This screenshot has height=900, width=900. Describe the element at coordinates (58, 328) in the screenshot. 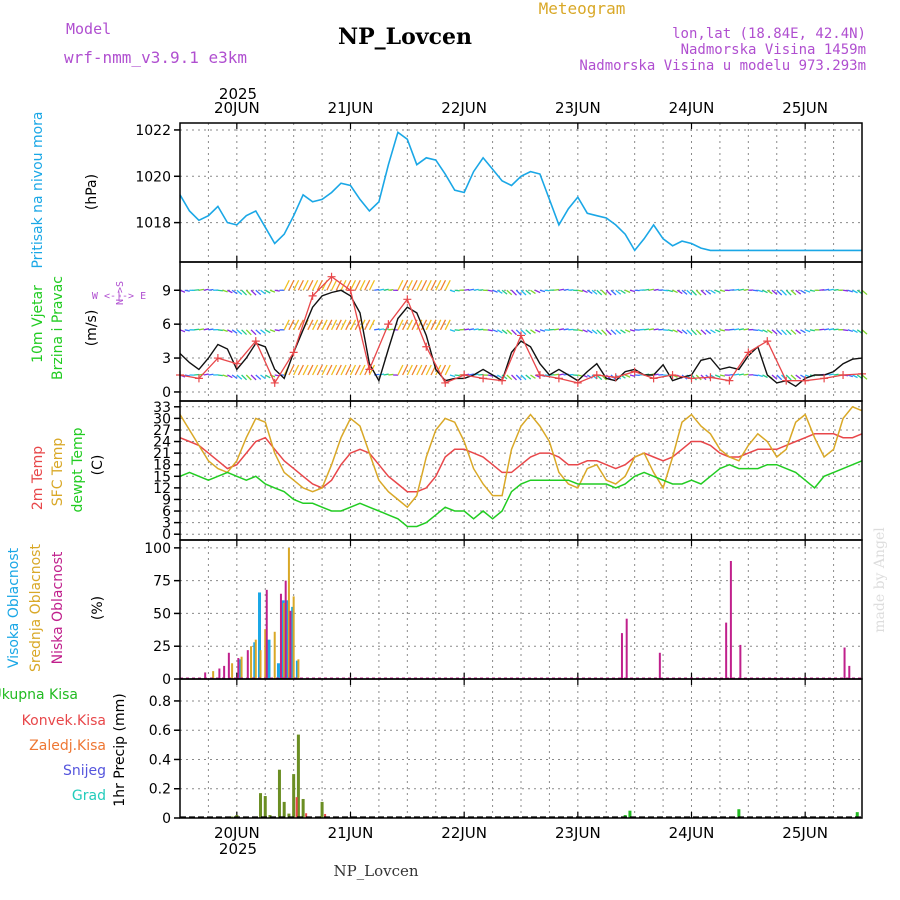

I see `wind-axis-title-2: Brzina i Pravac` at that location.